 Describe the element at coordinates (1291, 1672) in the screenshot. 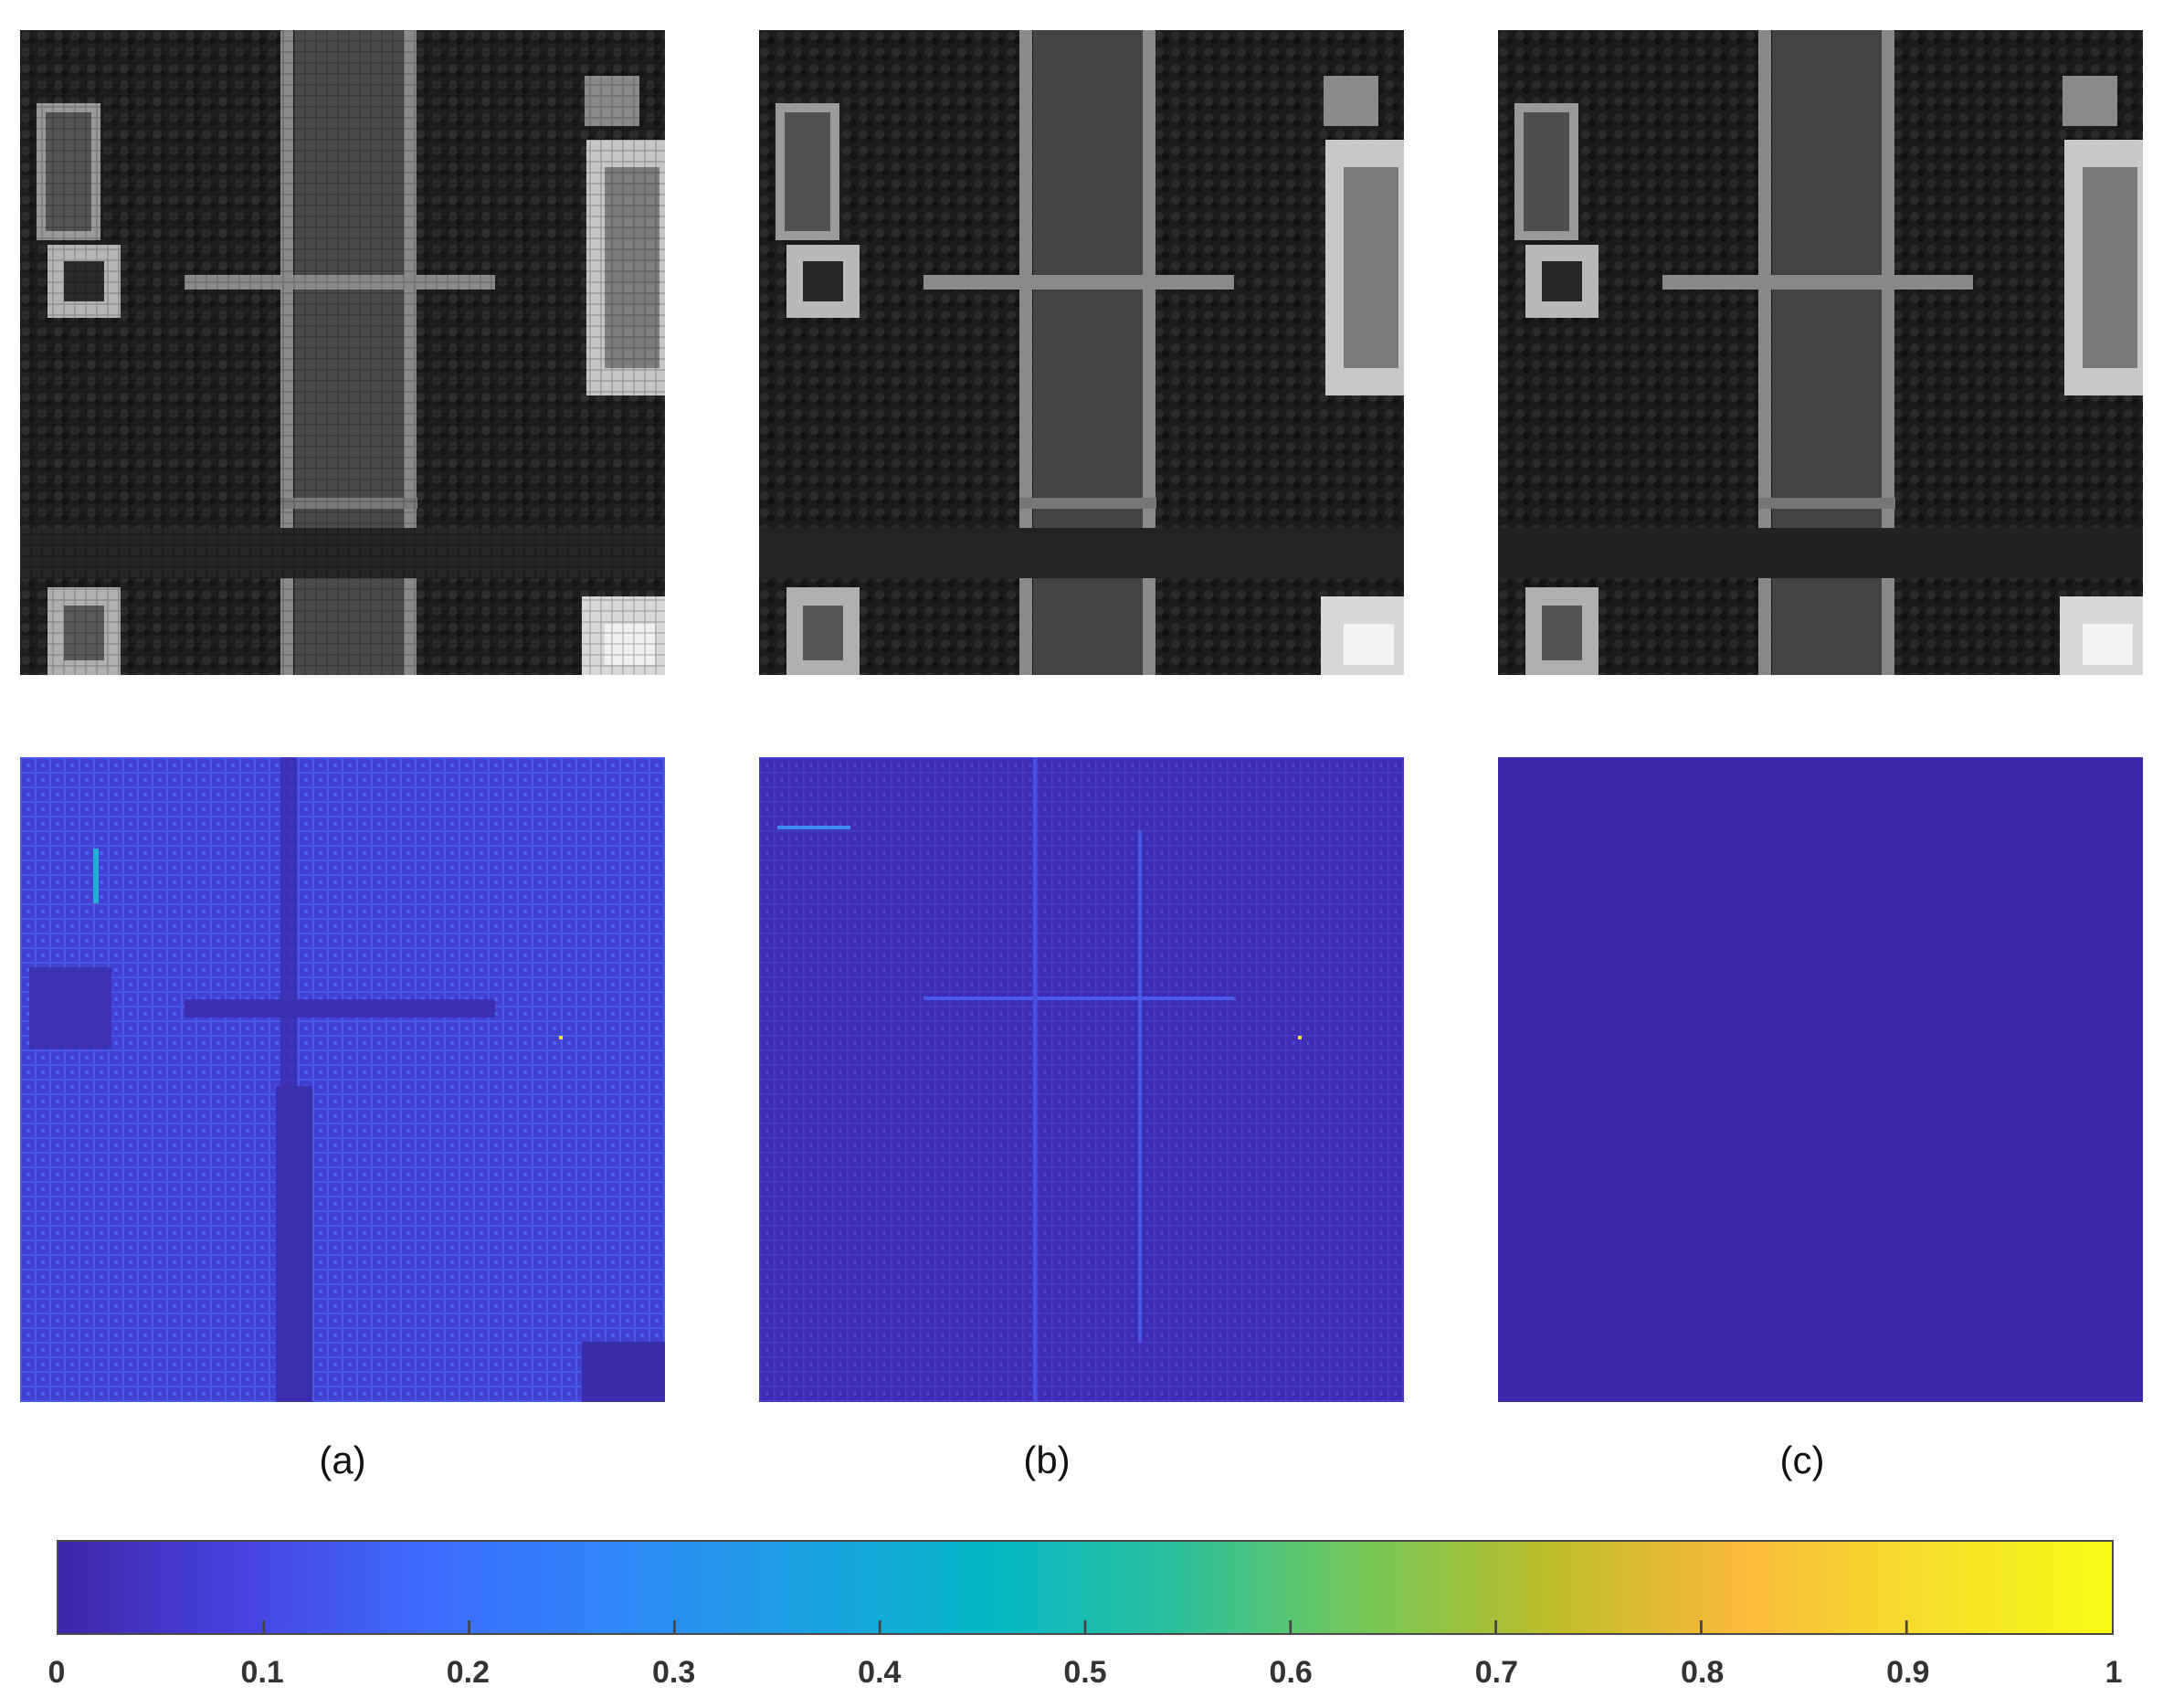

I see `colorbar-tick-label: 0.6` at that location.